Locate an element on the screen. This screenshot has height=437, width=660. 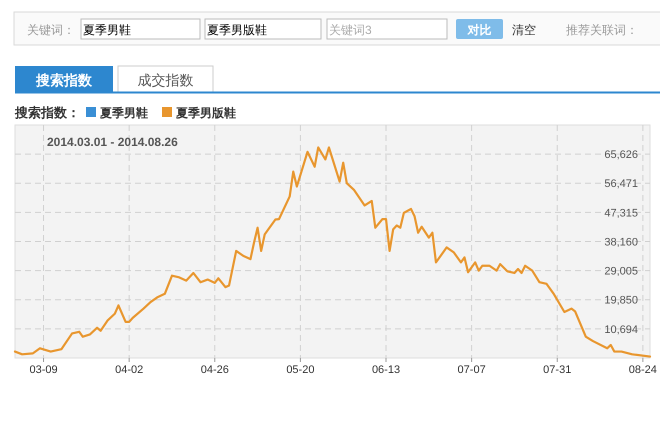
x-tick-label: 08-24 is located at coordinates (642, 370).